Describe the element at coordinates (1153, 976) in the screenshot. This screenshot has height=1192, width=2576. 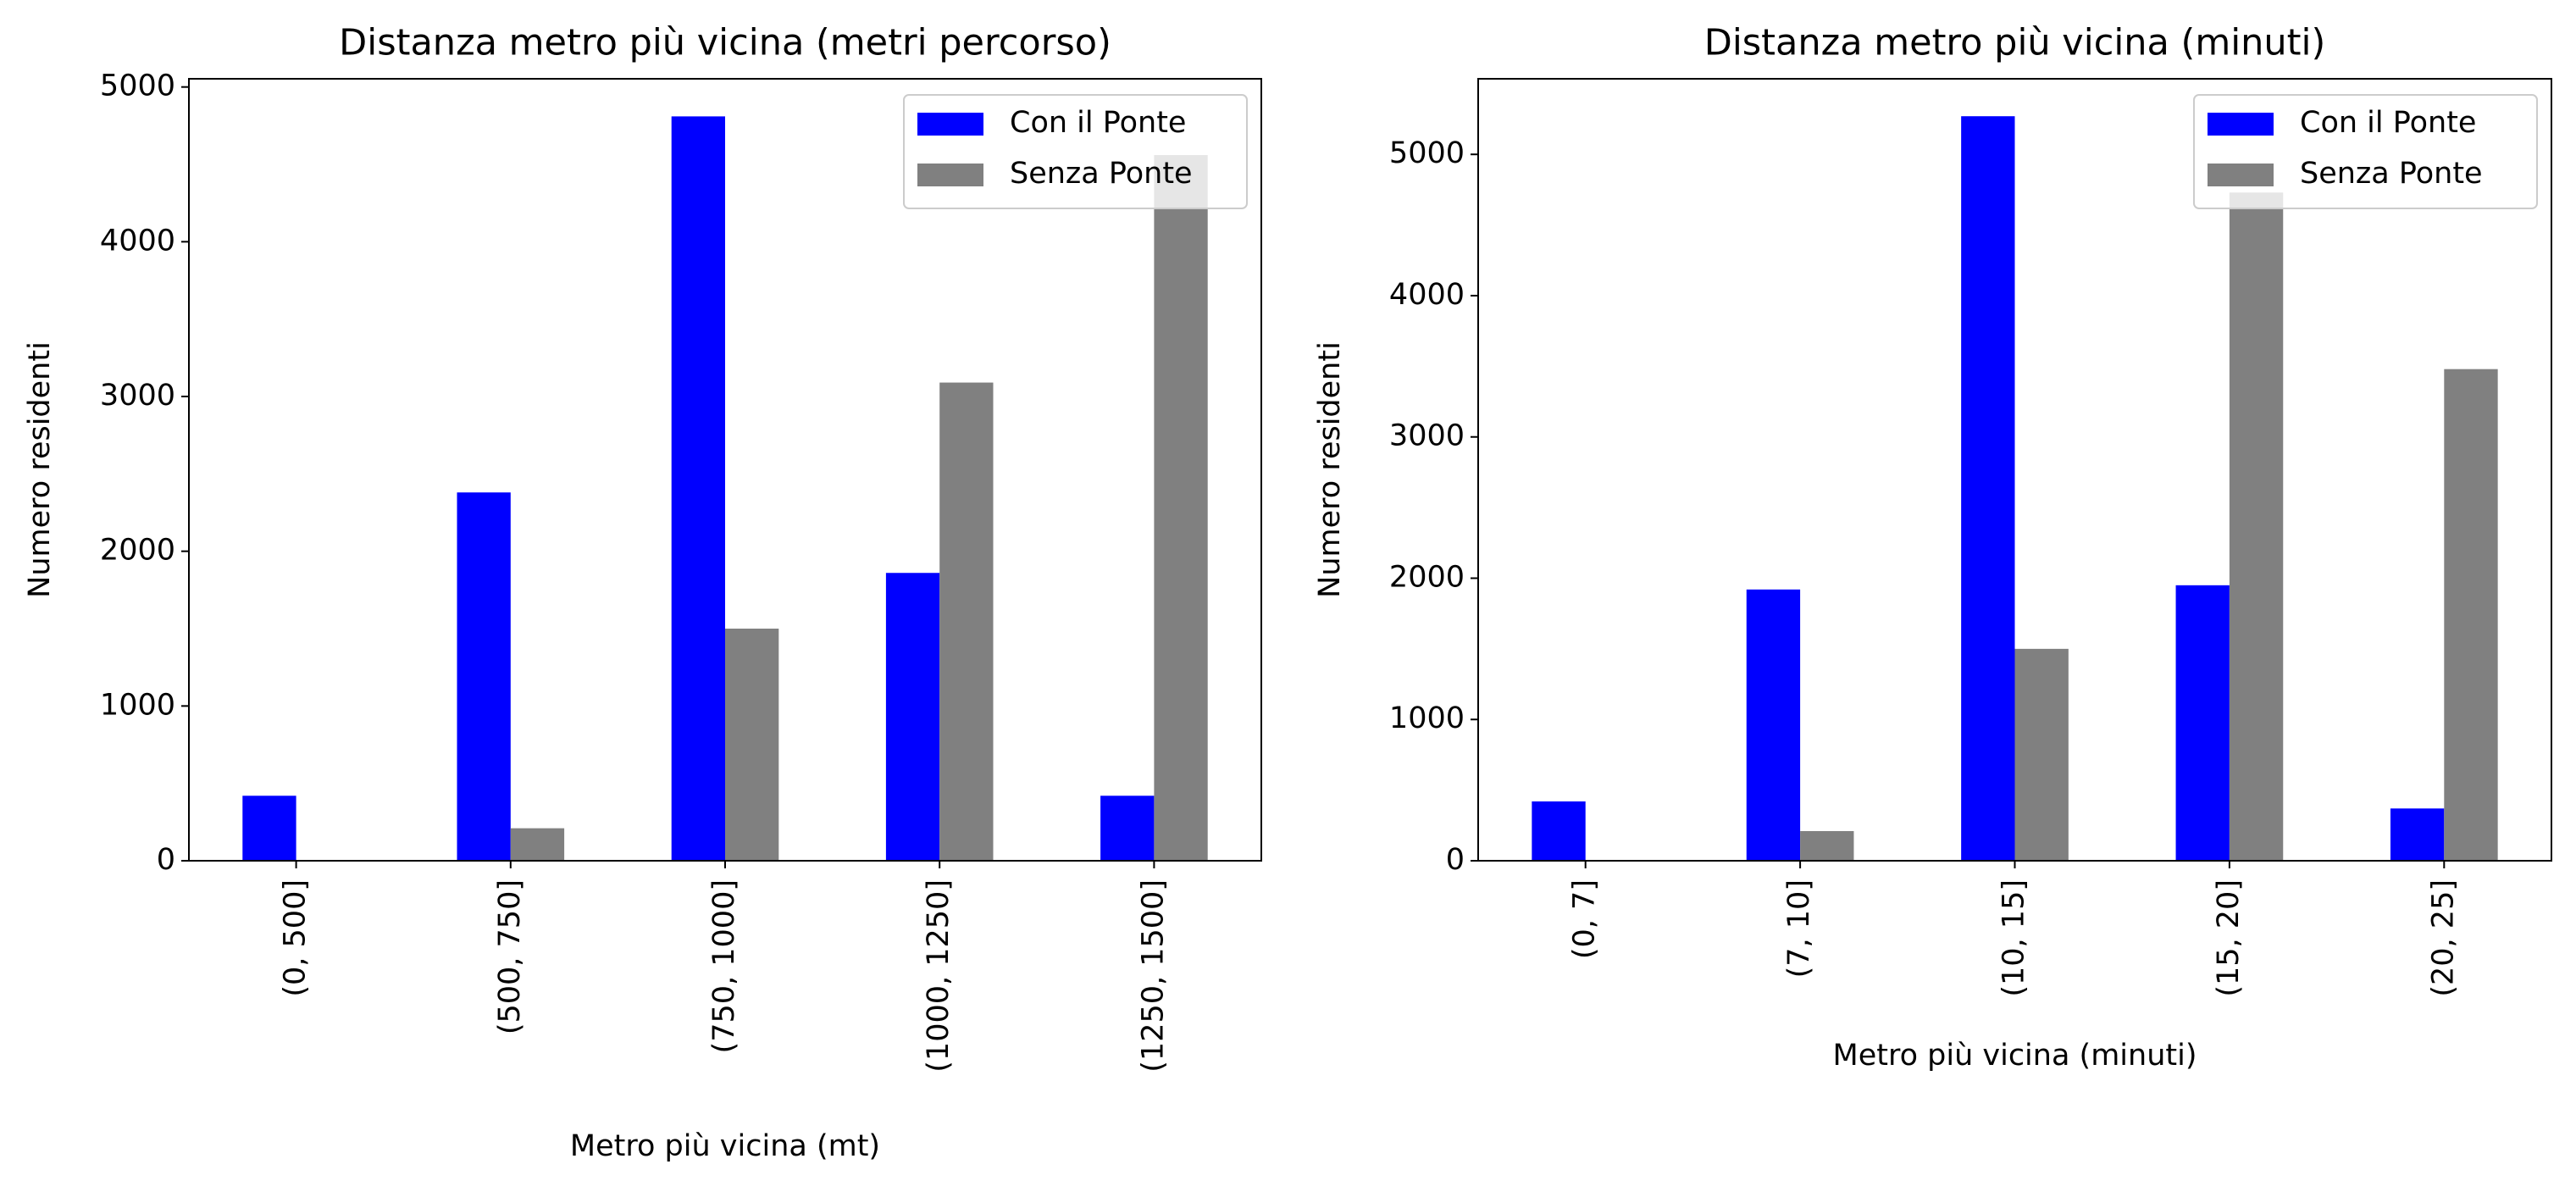
I see `x-tick-label: (1250, 1500]` at that location.